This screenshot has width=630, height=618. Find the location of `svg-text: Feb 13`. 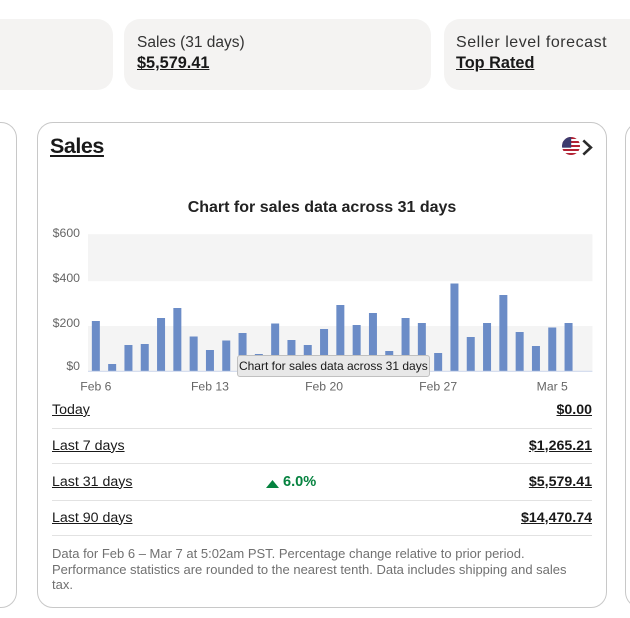

svg-text: Feb 13 is located at coordinates (210, 386).